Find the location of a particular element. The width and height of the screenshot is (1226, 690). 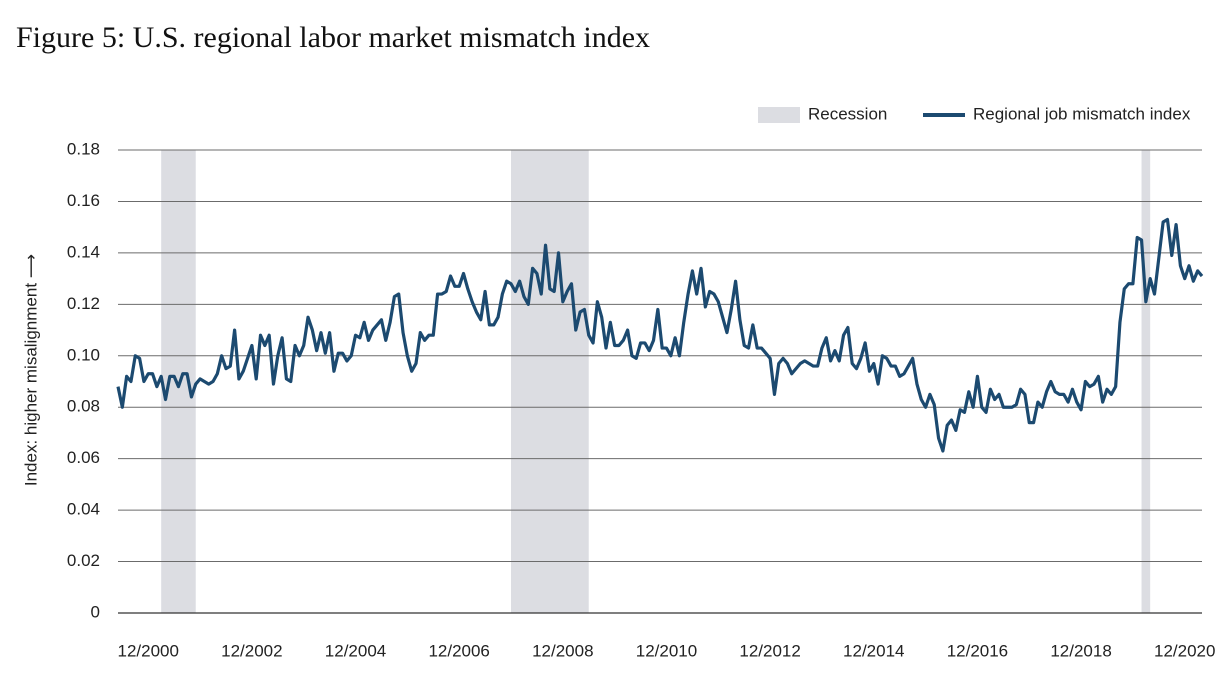

x-tick-label: 12/2008 is located at coordinates (562, 650).